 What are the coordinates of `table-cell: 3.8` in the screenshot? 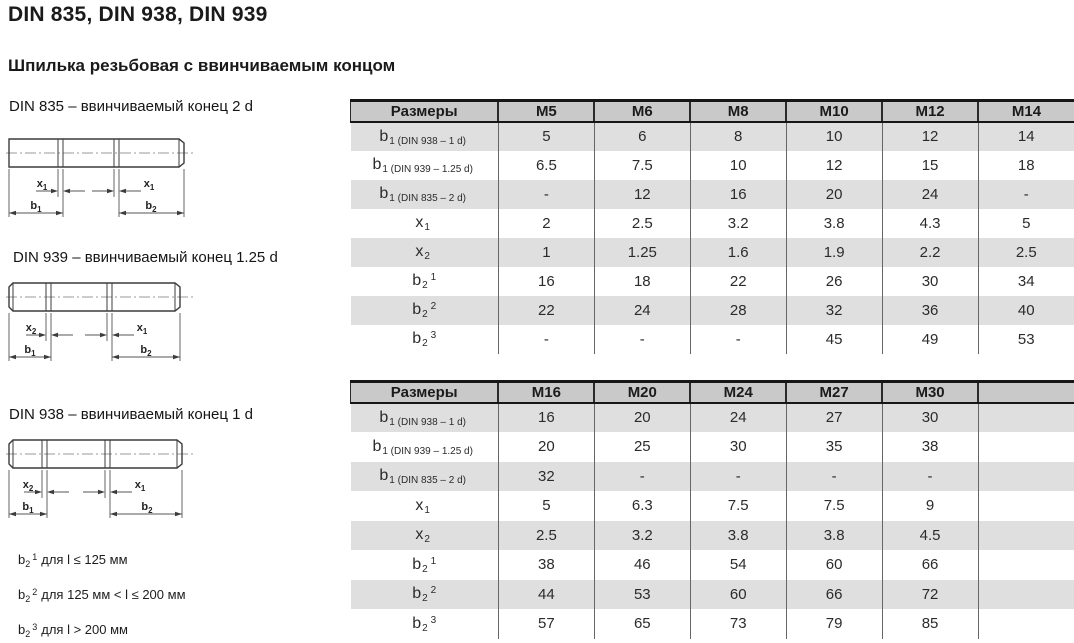 It's located at (834, 223).